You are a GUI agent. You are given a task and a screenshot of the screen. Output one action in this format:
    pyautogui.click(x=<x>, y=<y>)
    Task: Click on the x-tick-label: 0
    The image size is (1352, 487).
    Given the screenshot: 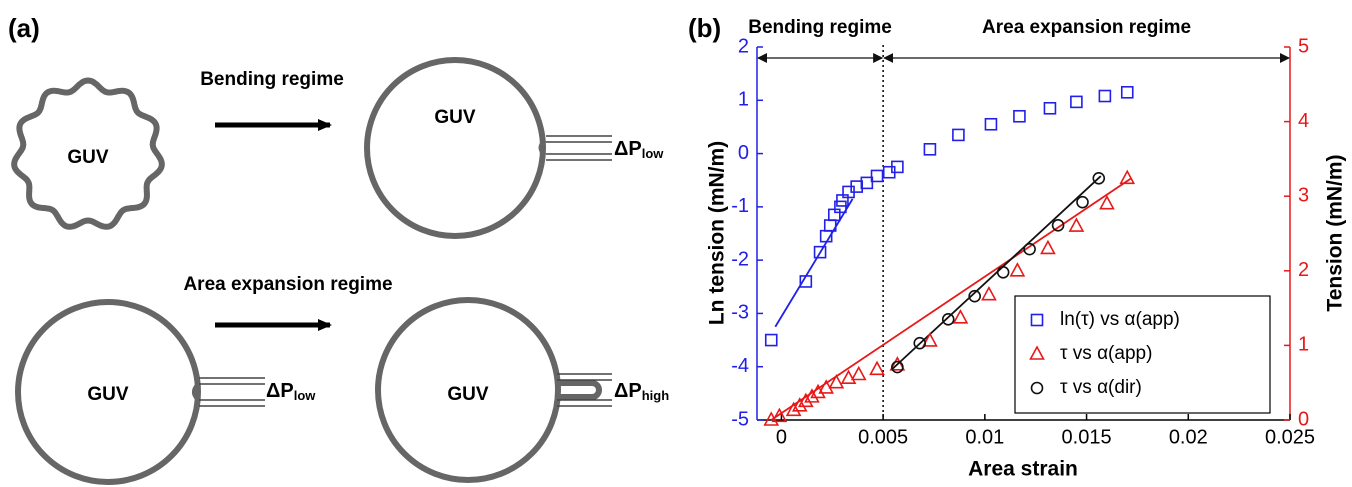 What is the action you would take?
    pyautogui.click(x=781, y=437)
    